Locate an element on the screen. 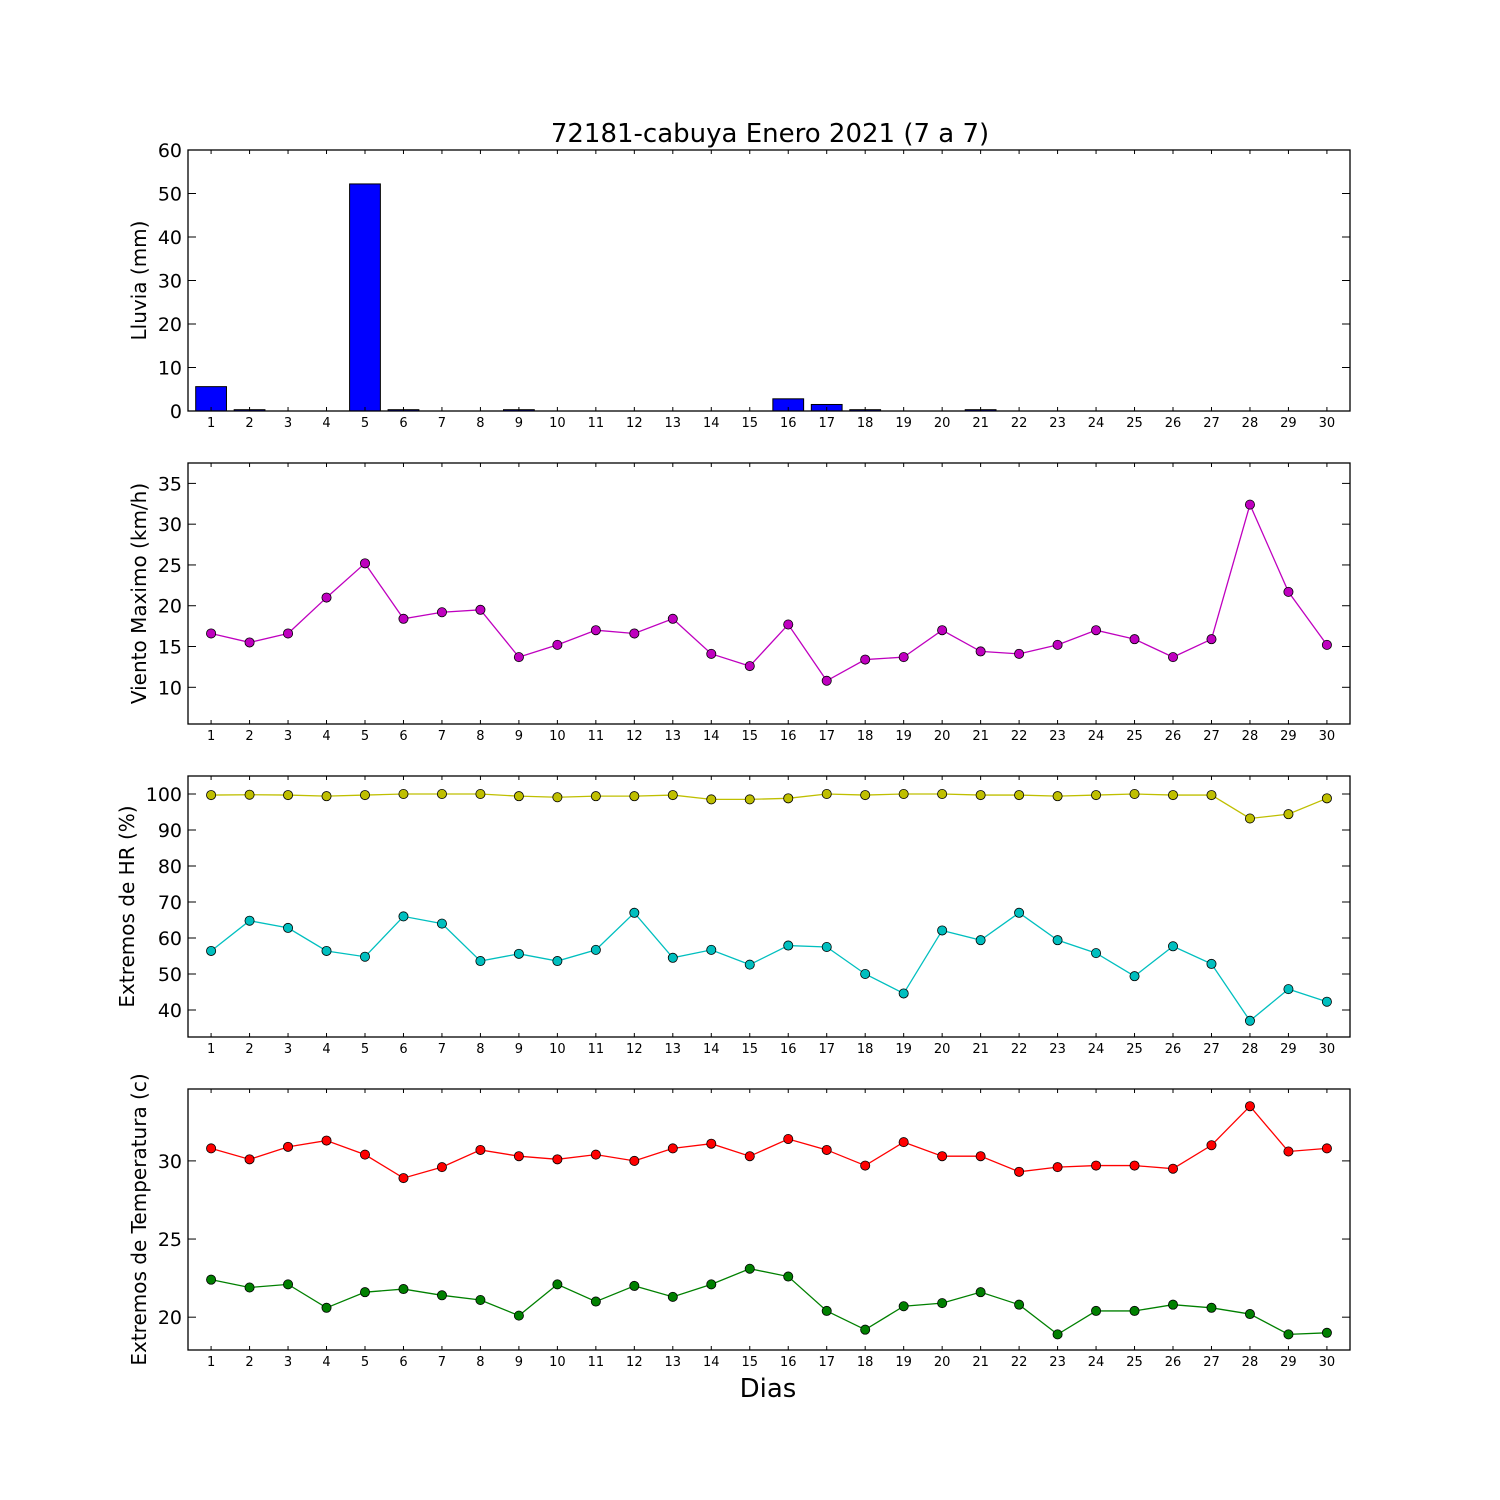  humidity-xtick-label: 18 is located at coordinates (865, 1049).